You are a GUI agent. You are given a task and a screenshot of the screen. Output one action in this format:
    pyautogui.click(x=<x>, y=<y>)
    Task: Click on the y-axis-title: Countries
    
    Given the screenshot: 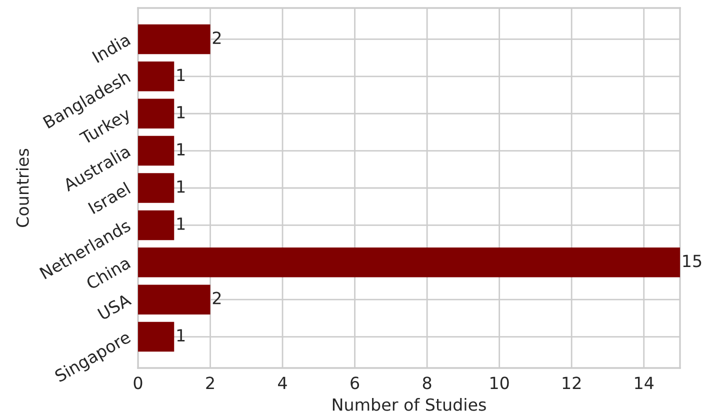 What is the action you would take?
    pyautogui.click(x=22, y=188)
    